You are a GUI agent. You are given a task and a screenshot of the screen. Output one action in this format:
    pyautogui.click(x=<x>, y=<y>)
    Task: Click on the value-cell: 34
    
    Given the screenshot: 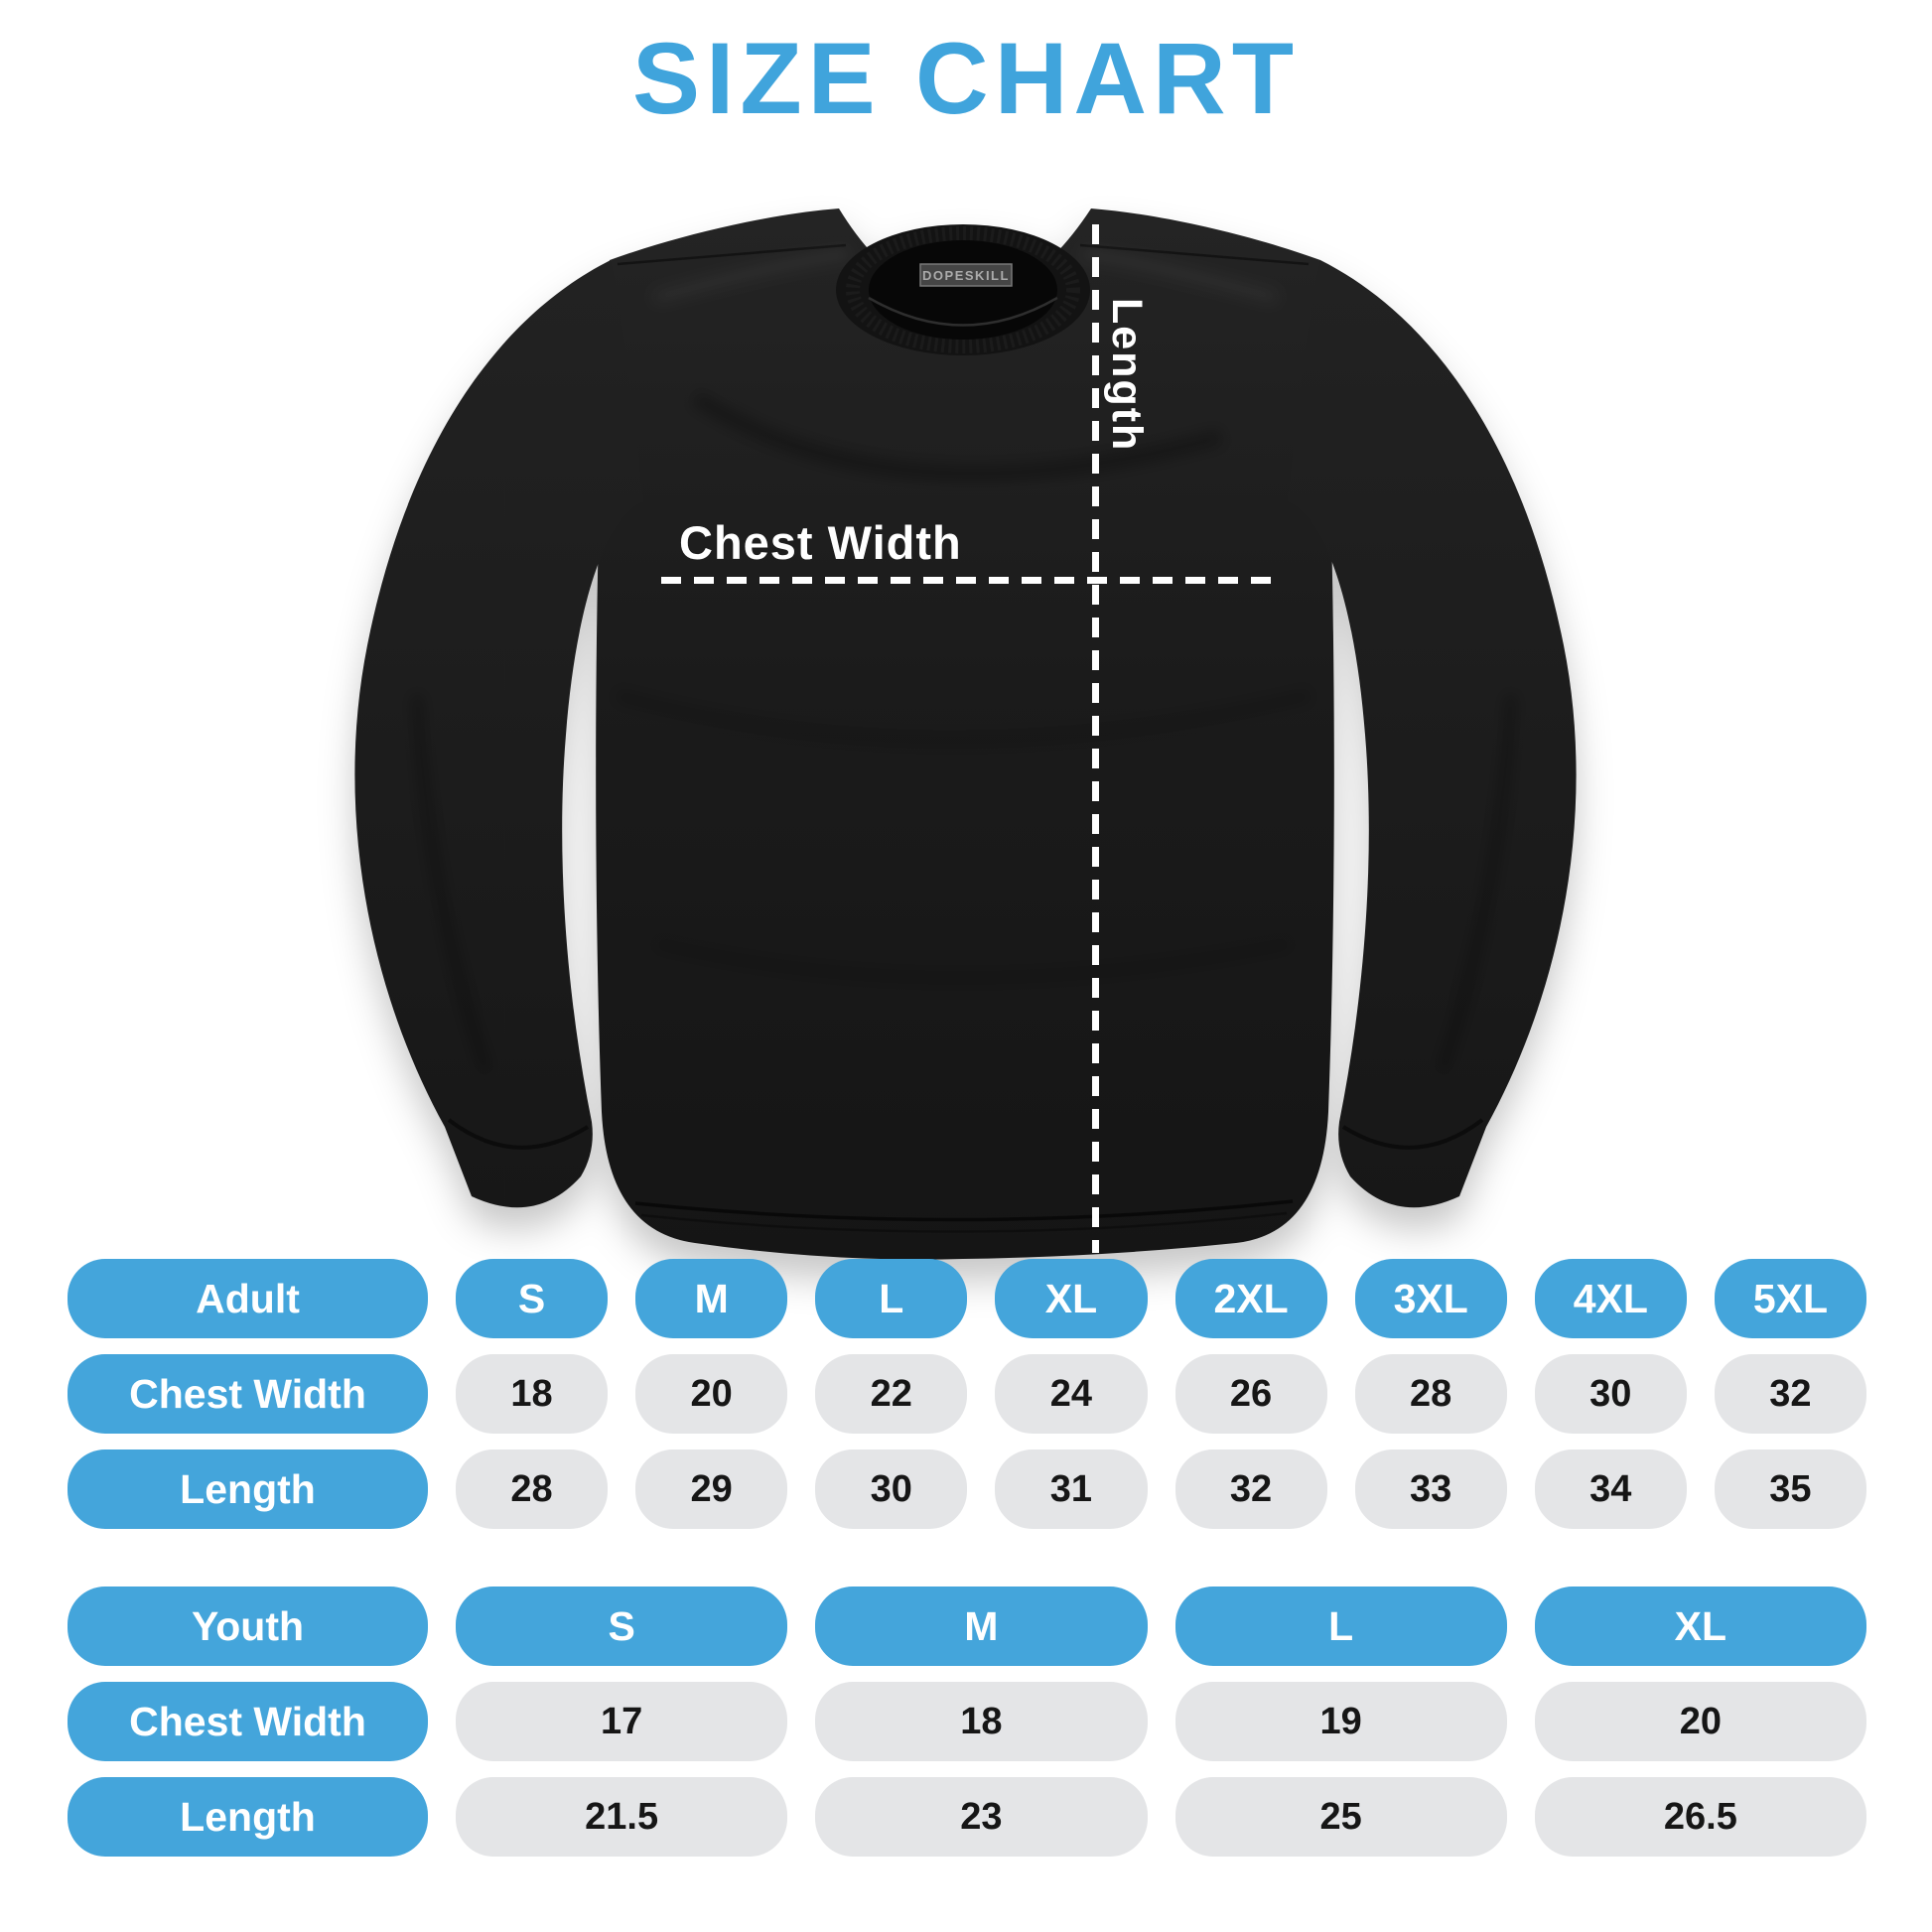 What is the action you would take?
    pyautogui.click(x=1610, y=1489)
    